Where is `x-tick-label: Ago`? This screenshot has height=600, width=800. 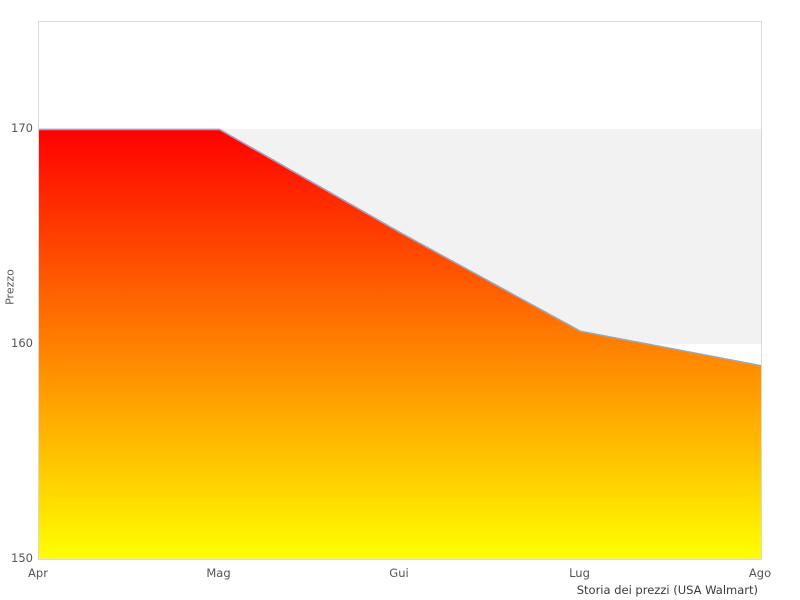
x-tick-label: Ago is located at coordinates (760, 573).